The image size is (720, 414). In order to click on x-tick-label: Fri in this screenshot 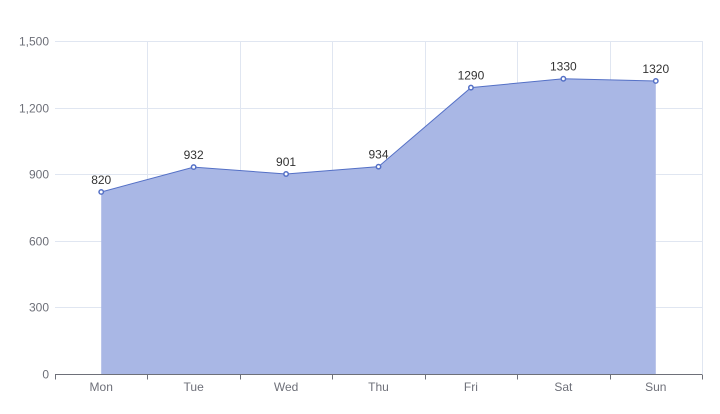, I will do `click(471, 387)`.